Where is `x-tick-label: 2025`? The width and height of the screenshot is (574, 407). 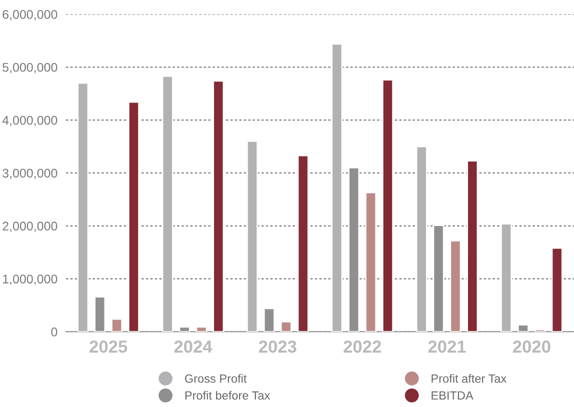
x-tick-label: 2025 is located at coordinates (109, 346).